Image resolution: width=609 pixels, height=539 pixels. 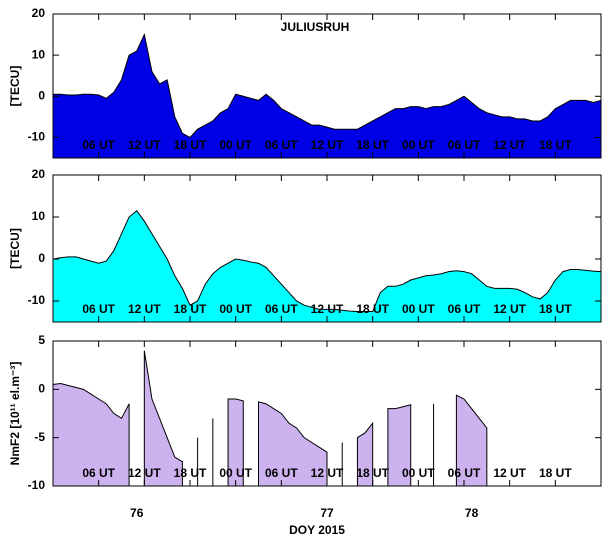 What do you see at coordinates (315, 27) in the screenshot?
I see `chart-title: JULIUSRUH` at bounding box center [315, 27].